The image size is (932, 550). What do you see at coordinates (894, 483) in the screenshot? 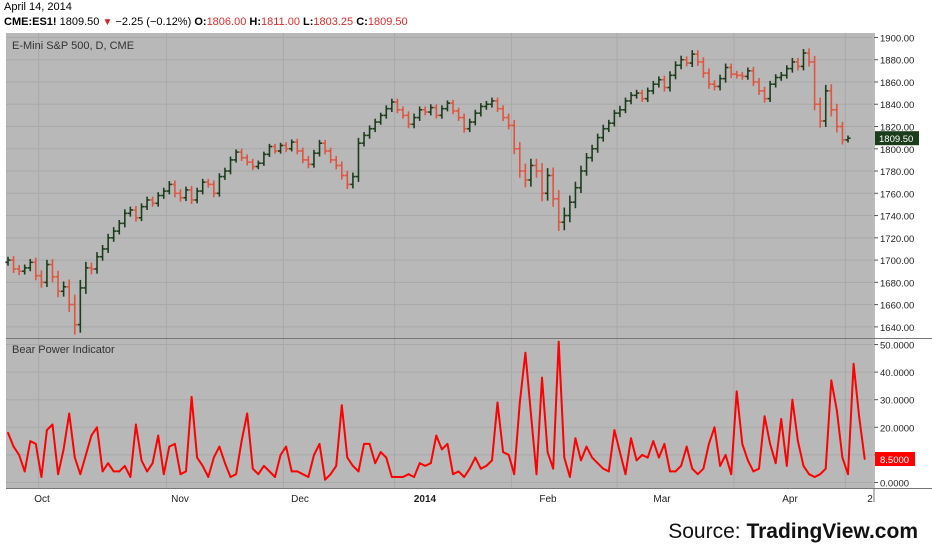
I see `indicator-tick-label: 0.0000` at bounding box center [894, 483].